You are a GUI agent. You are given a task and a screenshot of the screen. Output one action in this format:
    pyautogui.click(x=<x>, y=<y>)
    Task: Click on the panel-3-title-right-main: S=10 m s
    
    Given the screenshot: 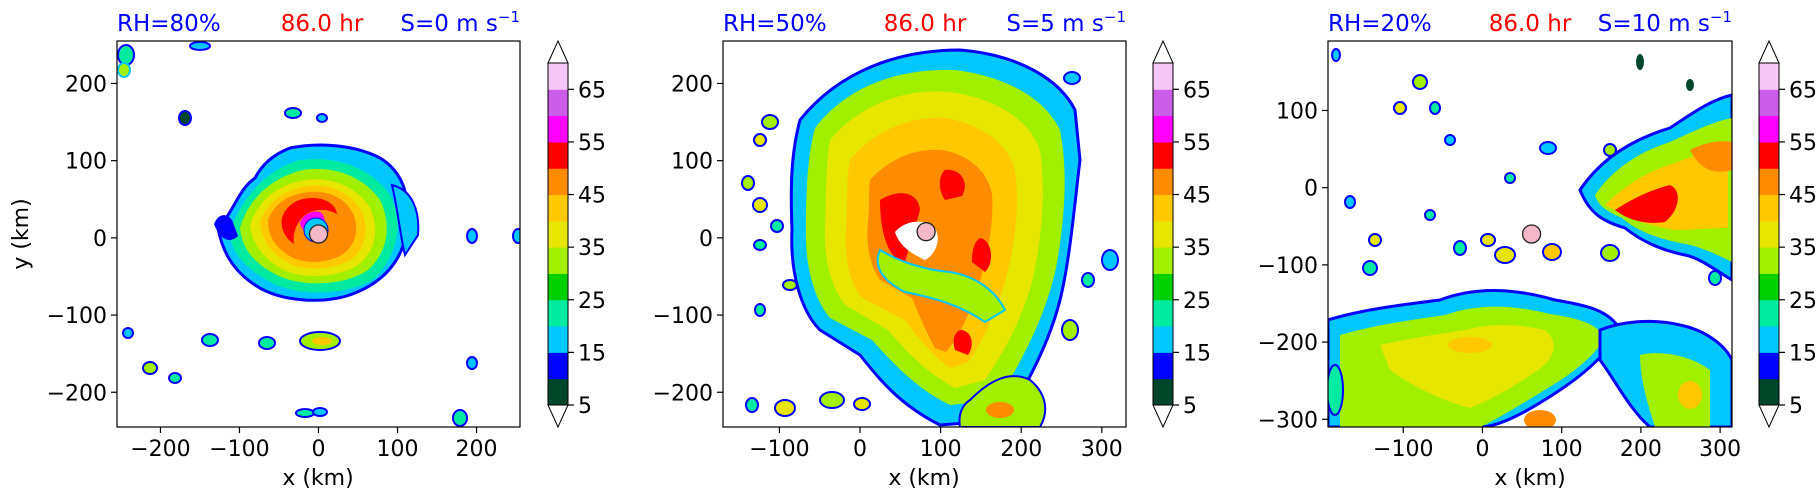 What is the action you would take?
    pyautogui.click(x=1654, y=24)
    